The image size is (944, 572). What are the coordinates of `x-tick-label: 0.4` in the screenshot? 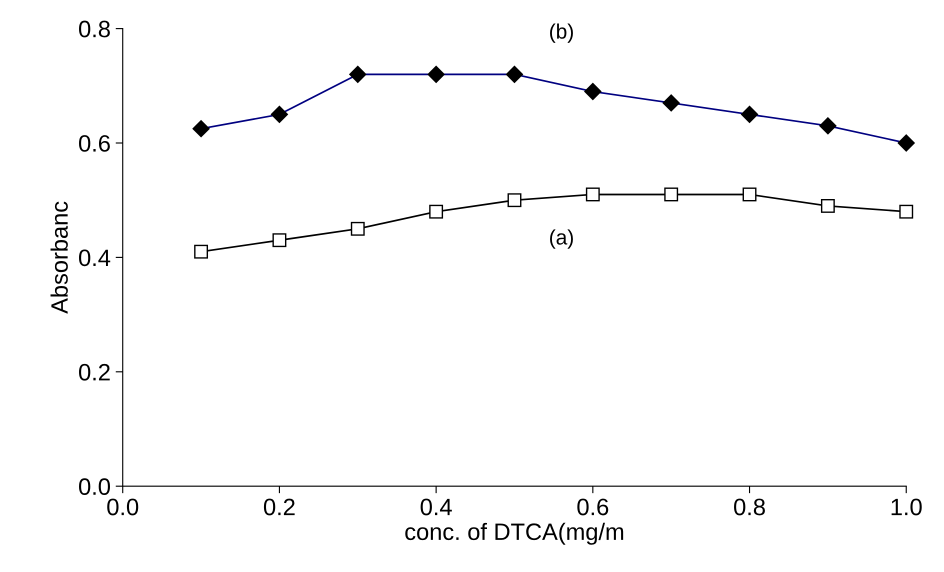 It's located at (436, 507).